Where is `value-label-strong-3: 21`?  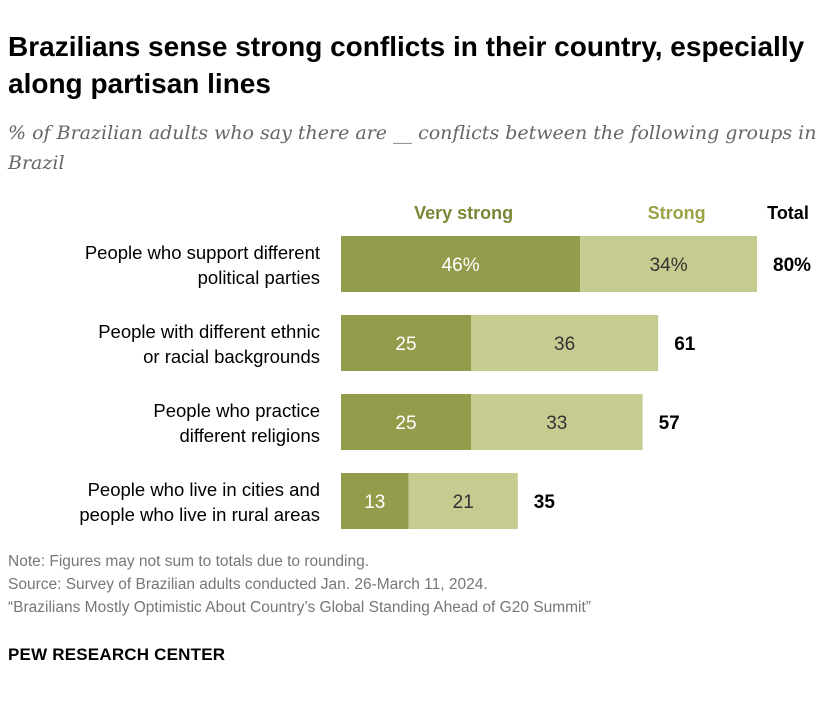 value-label-strong-3: 21 is located at coordinates (463, 502).